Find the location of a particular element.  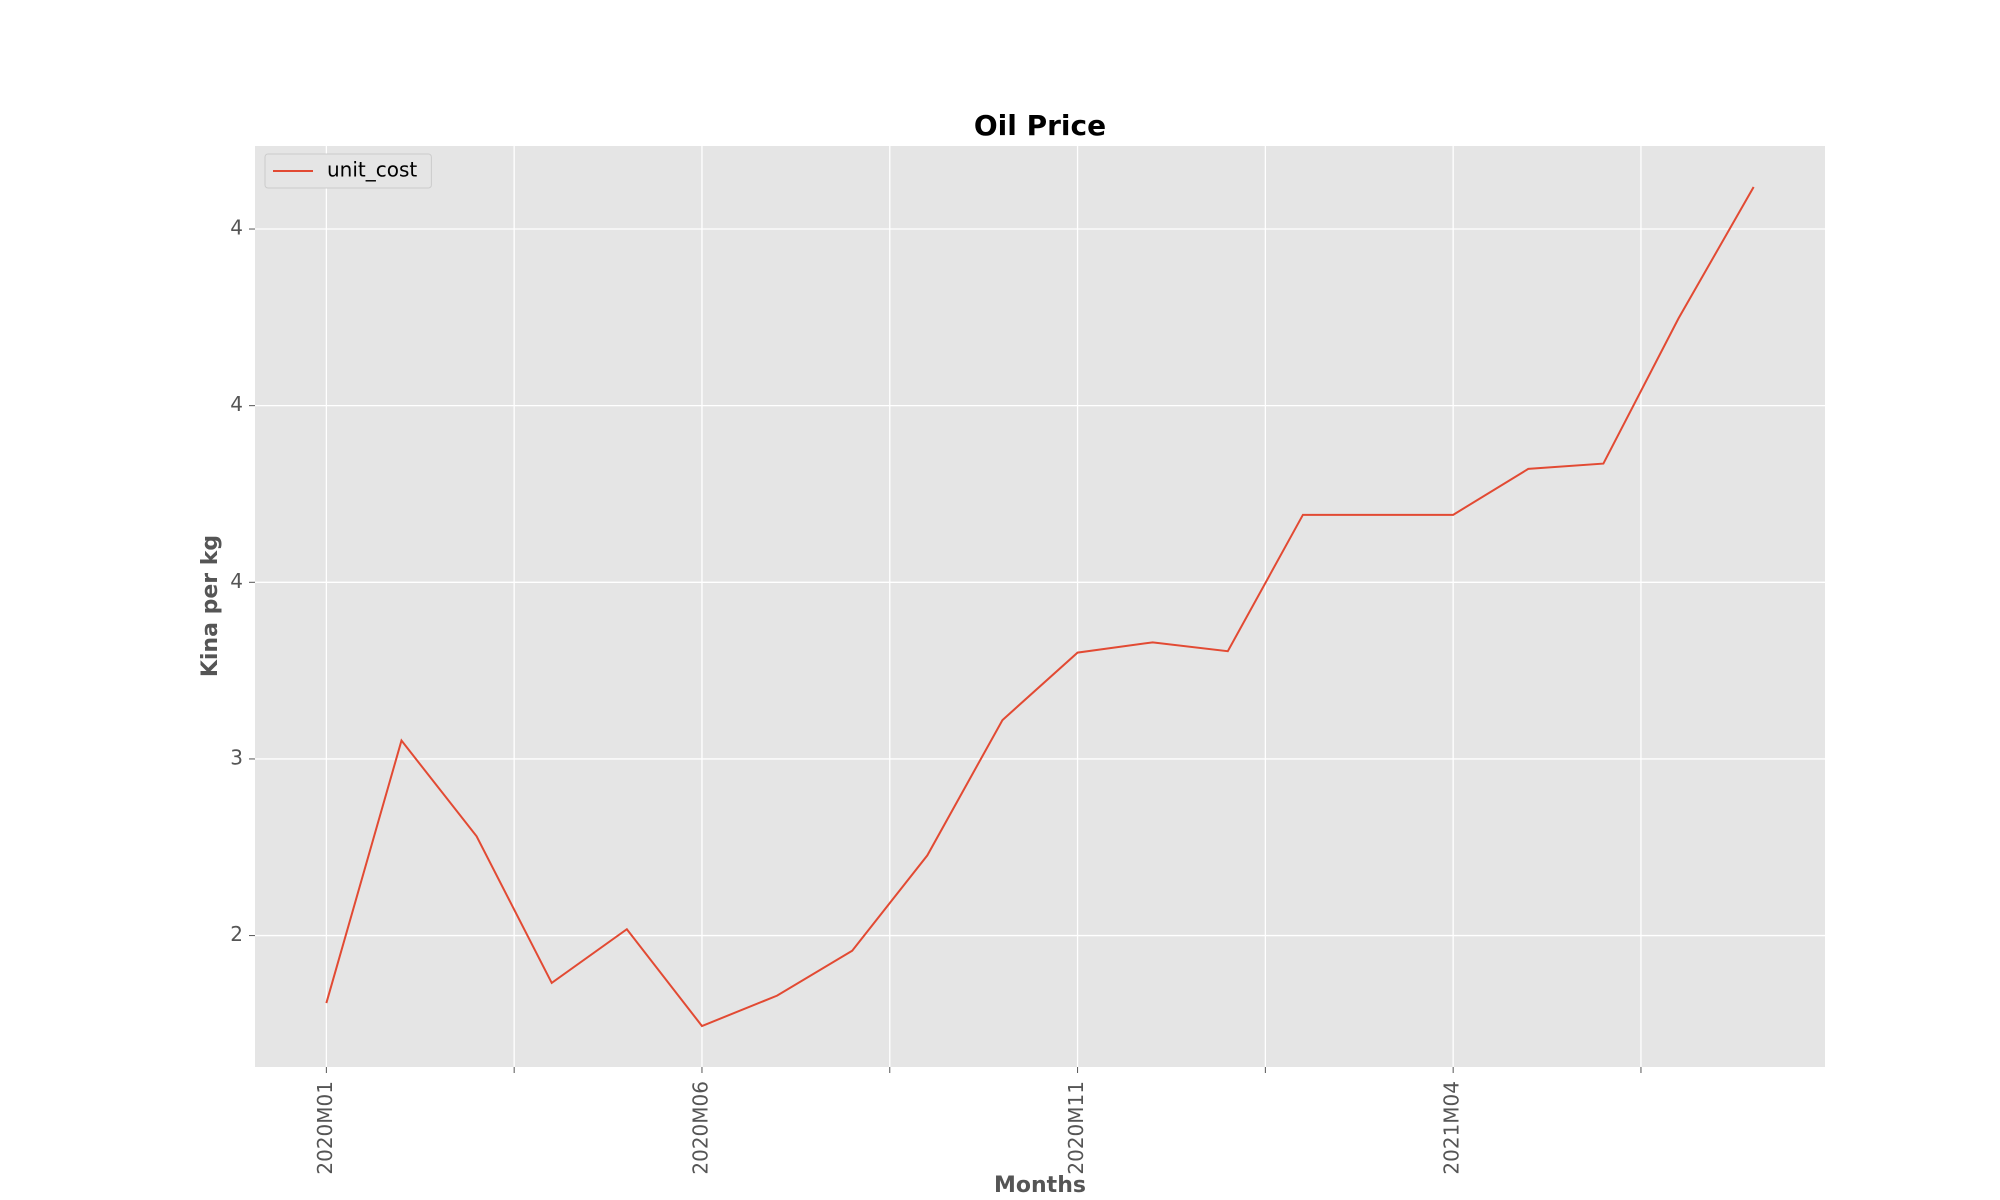

y-tick-label: 3 is located at coordinates (236, 757).